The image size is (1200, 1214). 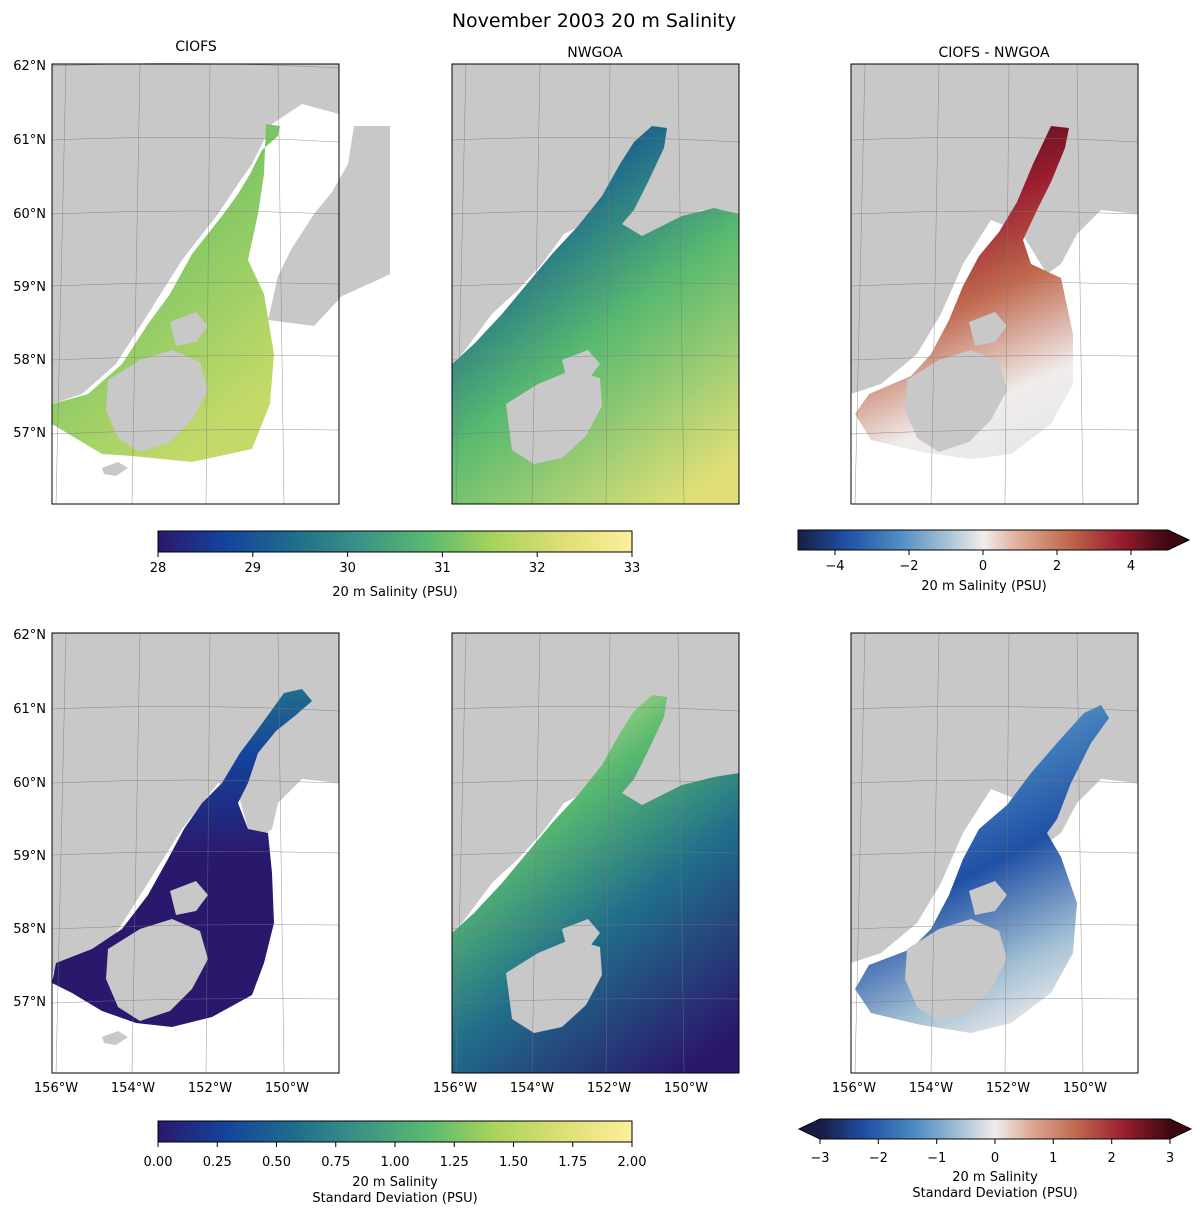 I want to click on lat-label: 59°N, so click(x=29, y=287).